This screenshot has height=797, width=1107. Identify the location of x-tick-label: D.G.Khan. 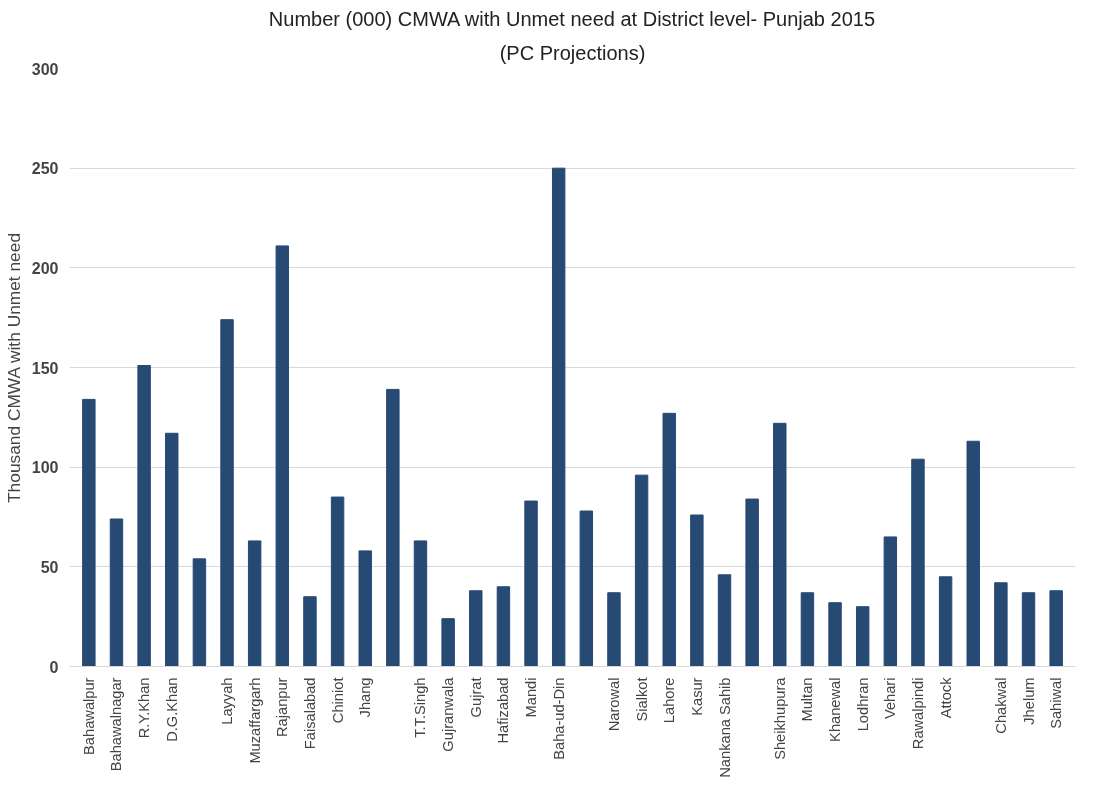
(171, 709).